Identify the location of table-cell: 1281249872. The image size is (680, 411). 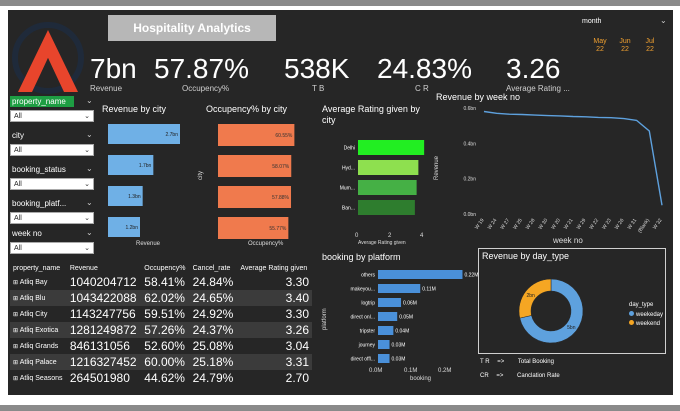
(104, 330).